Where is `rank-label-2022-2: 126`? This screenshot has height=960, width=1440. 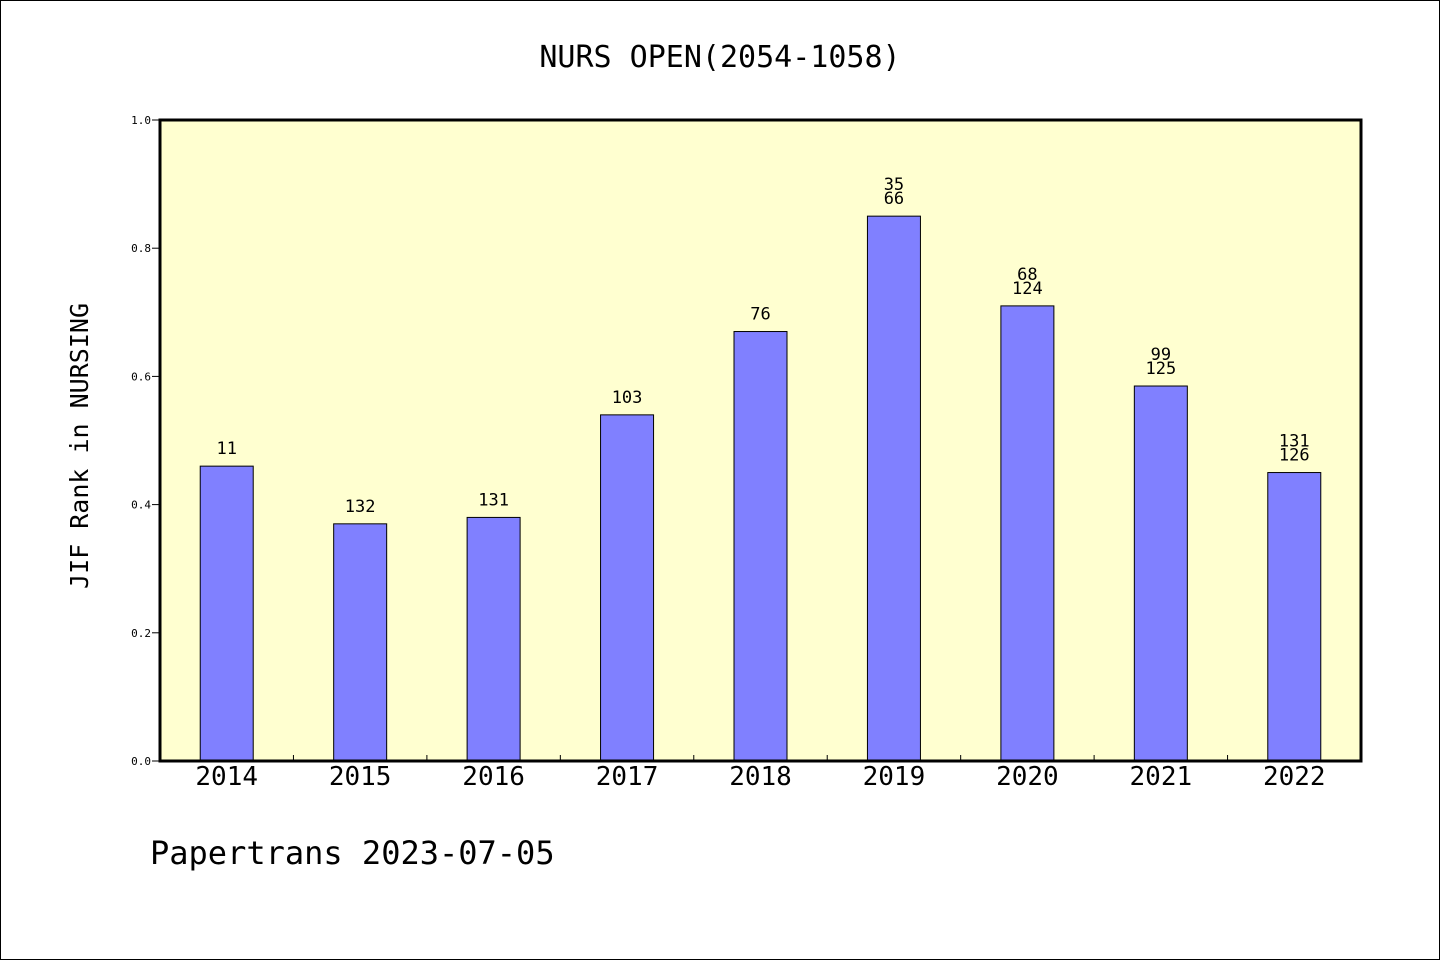
rank-label-2022-2: 126 is located at coordinates (1294, 456).